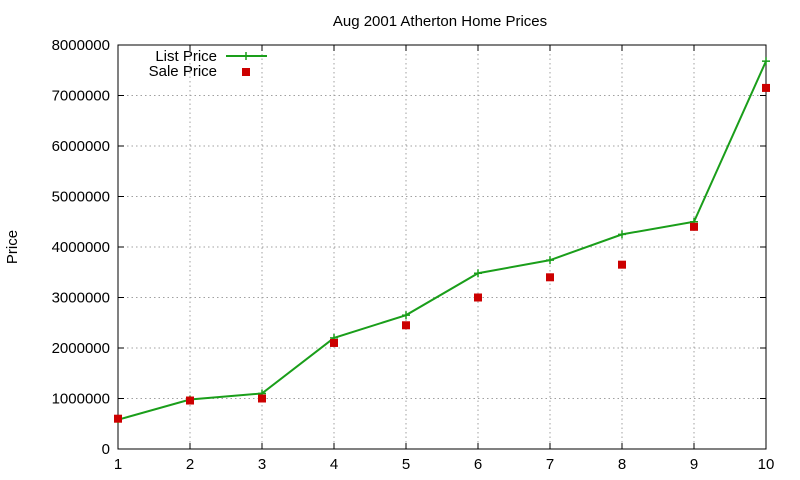 This screenshot has height=480, width=800. I want to click on y-tick-label: 4000000, so click(81, 247).